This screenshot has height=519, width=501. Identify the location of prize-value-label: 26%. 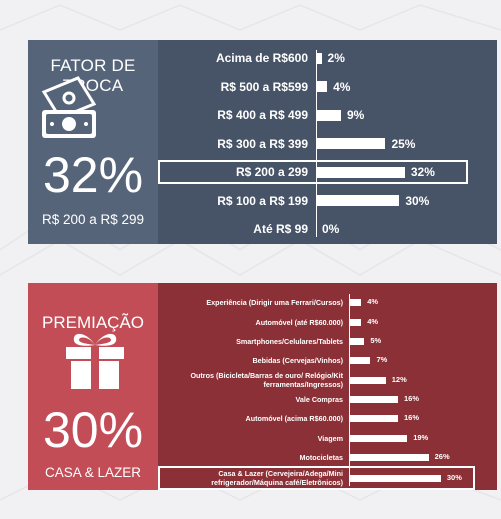
(442, 456).